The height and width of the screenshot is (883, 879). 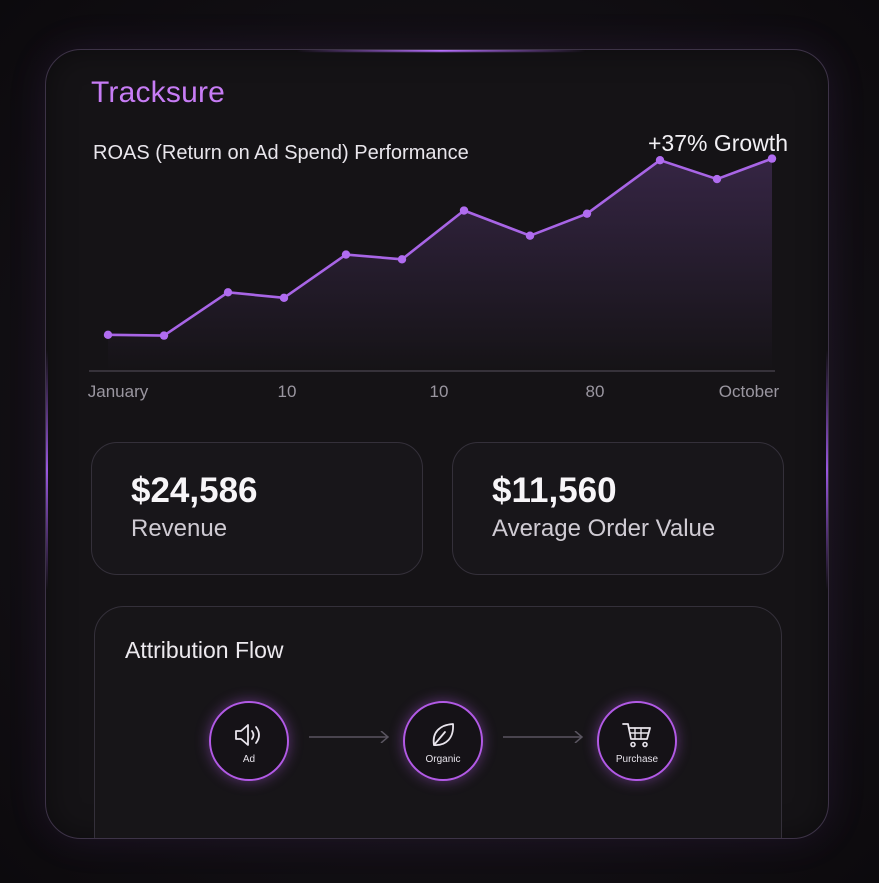 What do you see at coordinates (247, 735) in the screenshot?
I see `speaker-icon` at bounding box center [247, 735].